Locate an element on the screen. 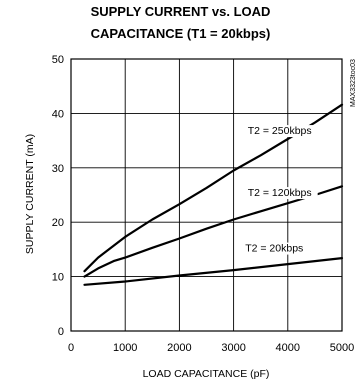 The height and width of the screenshot is (381, 361). part-number-annotation: MAX3323toc03 is located at coordinates (353, 83).